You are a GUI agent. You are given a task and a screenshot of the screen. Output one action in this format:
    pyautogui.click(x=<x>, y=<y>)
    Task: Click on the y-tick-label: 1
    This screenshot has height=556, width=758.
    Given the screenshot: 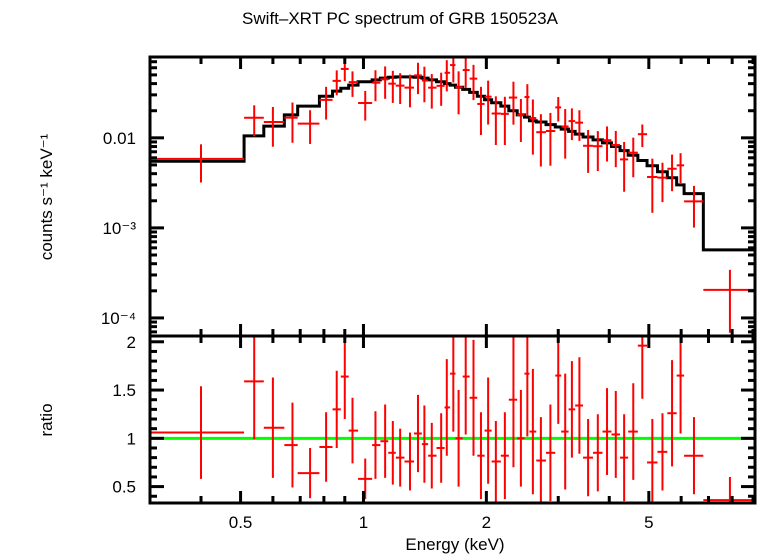 What is the action you would take?
    pyautogui.click(x=131, y=438)
    